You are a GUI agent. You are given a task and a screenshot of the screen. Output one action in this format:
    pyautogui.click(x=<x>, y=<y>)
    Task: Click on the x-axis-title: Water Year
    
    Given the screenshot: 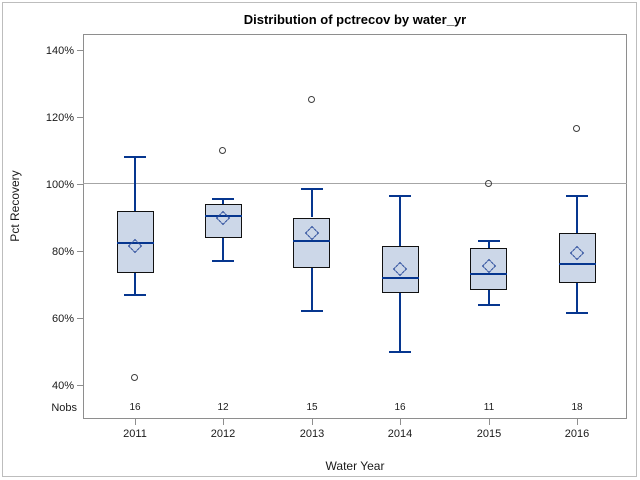 What is the action you would take?
    pyautogui.click(x=355, y=466)
    